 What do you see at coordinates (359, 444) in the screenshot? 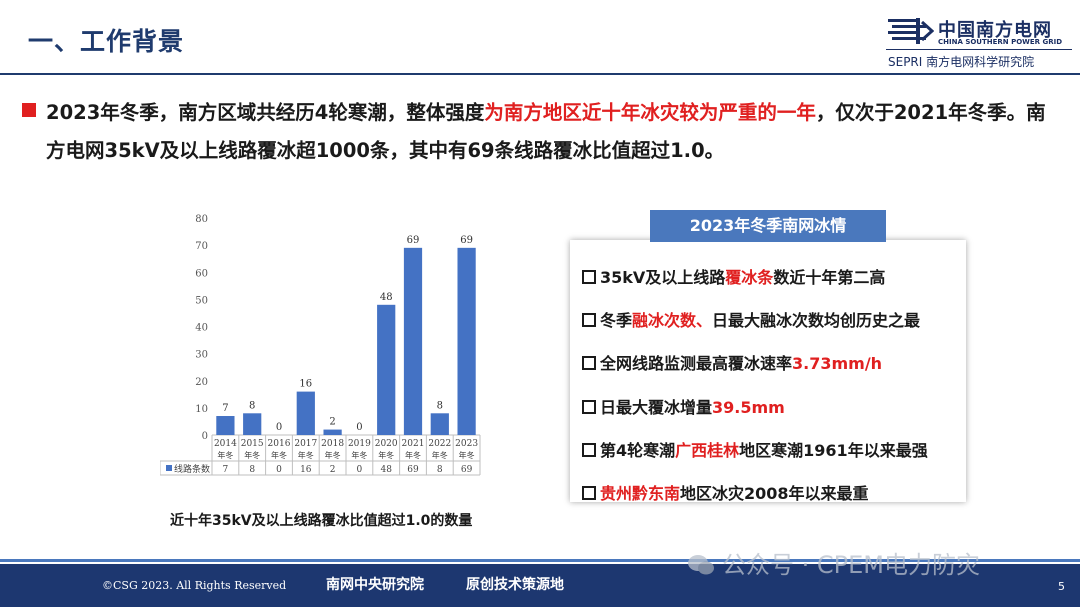
I see `x-tick-label: 2019` at bounding box center [359, 444].